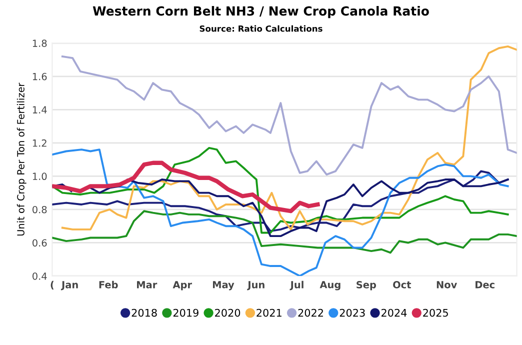 The width and height of the screenshot is (522, 345). Describe the element at coordinates (485, 284) in the screenshot. I see `x-tick-label: Dec` at that location.